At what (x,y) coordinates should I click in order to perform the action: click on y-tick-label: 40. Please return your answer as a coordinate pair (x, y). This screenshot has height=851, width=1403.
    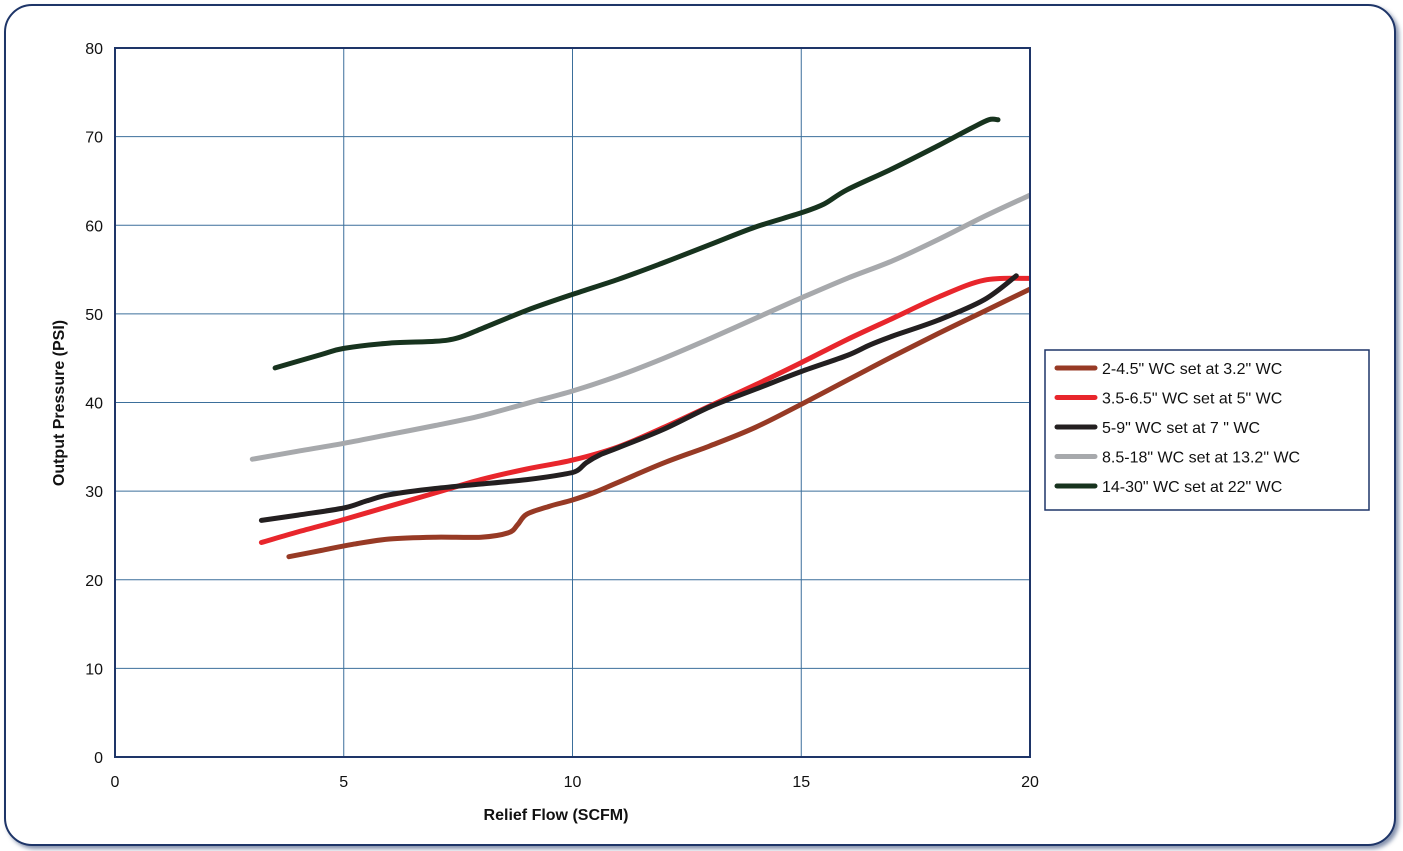
    Looking at the image, I should click on (94, 404).